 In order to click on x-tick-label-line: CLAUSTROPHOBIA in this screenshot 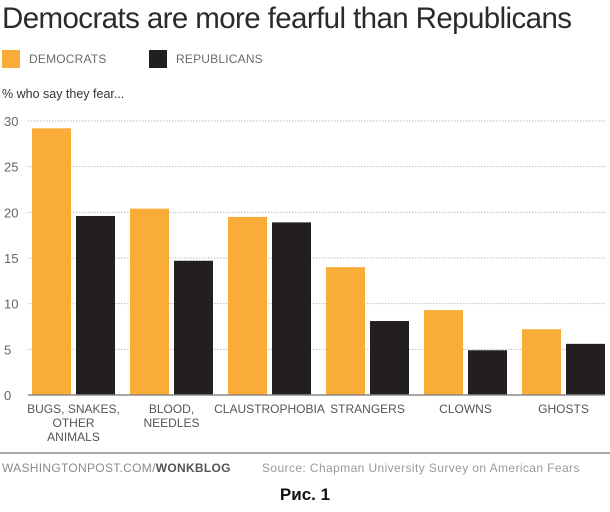, I will do `click(269, 409)`.